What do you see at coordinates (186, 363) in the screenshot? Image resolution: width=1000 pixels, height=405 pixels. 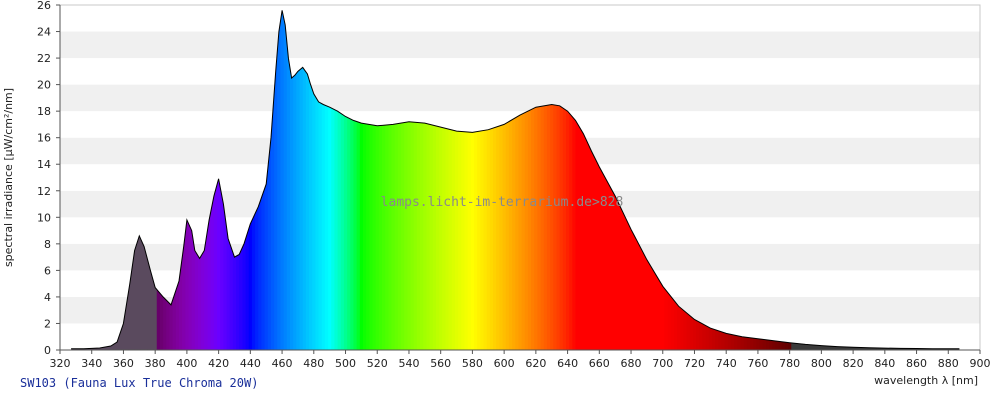 I see `x-tick-label: 400` at bounding box center [186, 363].